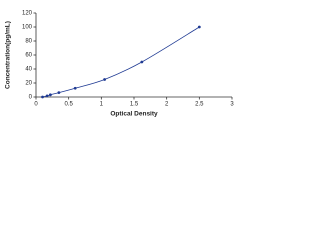  Describe the element at coordinates (167, 105) in the screenshot. I see `x-tick-label: 2` at that location.